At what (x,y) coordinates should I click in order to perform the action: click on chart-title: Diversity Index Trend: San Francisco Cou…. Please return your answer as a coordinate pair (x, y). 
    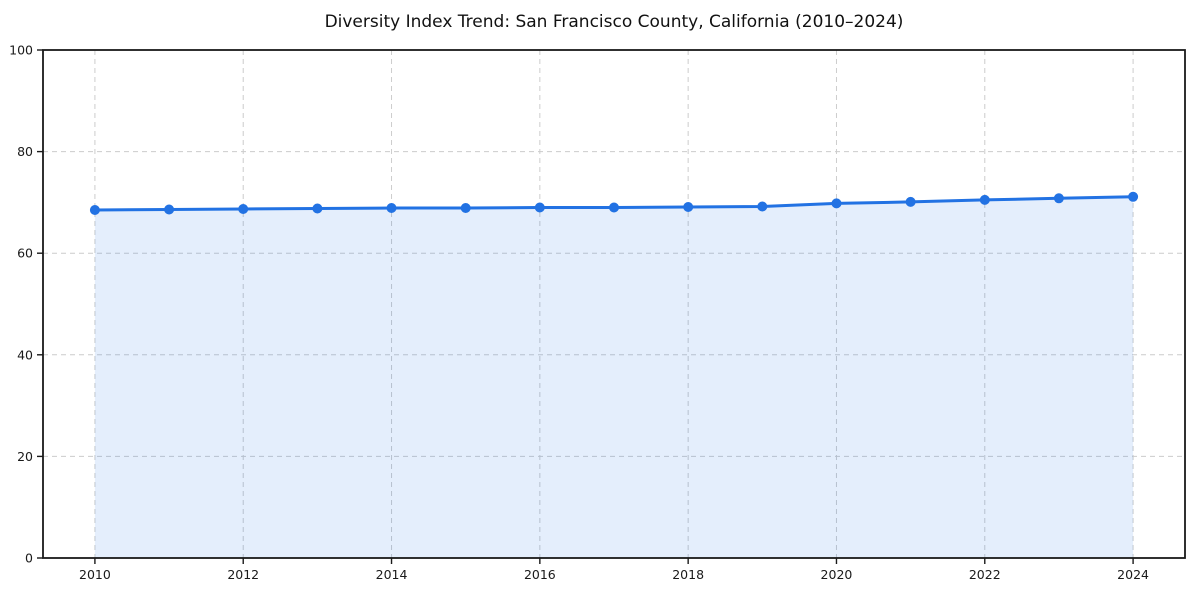
    Looking at the image, I should click on (614, 22).